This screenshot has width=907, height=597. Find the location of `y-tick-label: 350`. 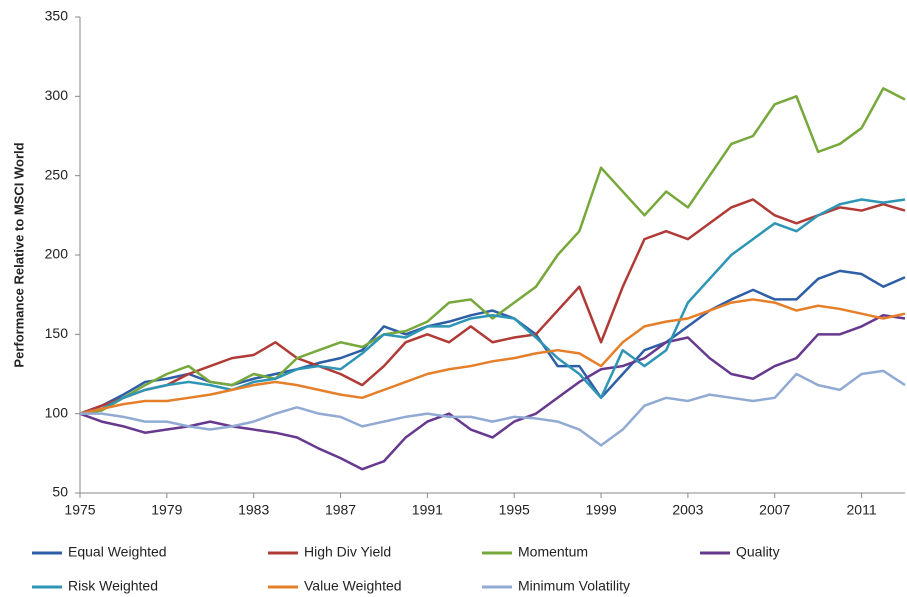

y-tick-label: 350 is located at coordinates (57, 16).